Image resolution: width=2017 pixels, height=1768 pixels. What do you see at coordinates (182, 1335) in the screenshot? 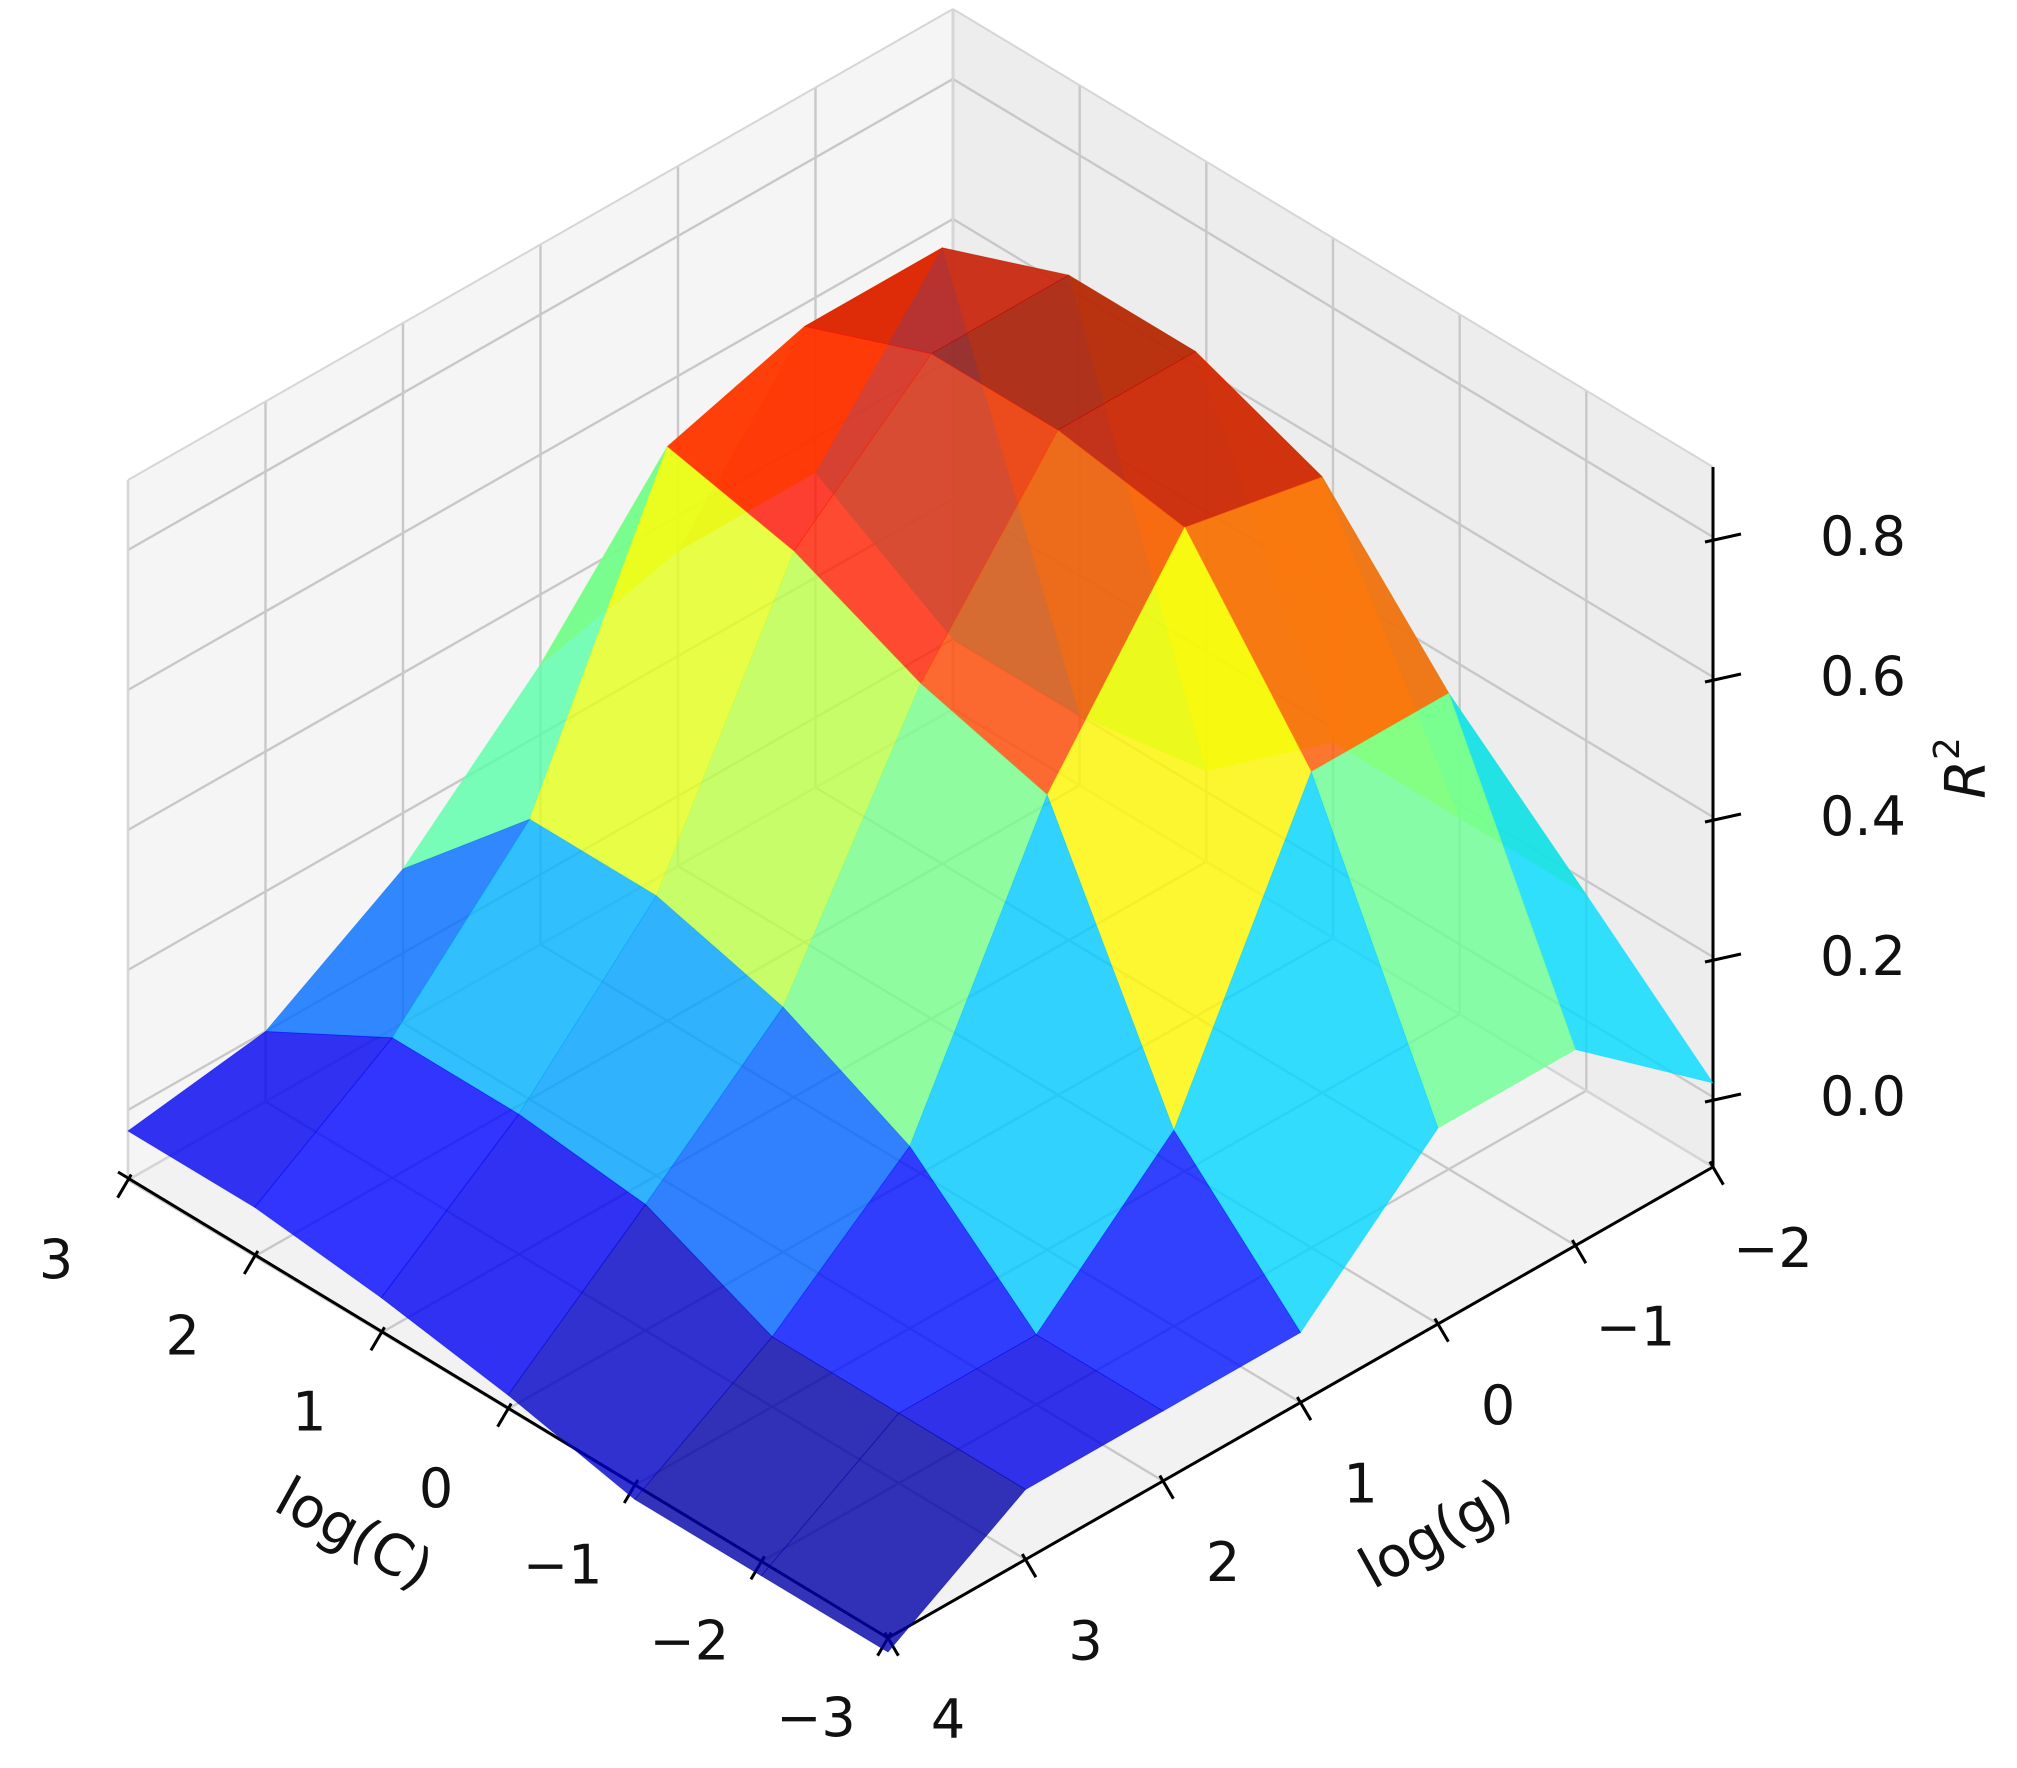
I see `x-tick-label: 2` at bounding box center [182, 1335].